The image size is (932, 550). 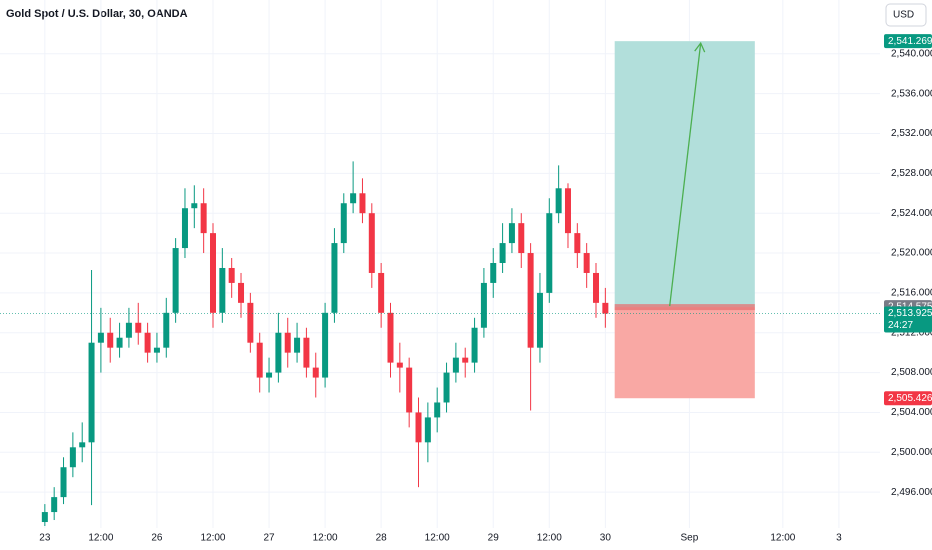 What do you see at coordinates (911, 372) in the screenshot?
I see `y-tick-label: 2,508.000` at bounding box center [911, 372].